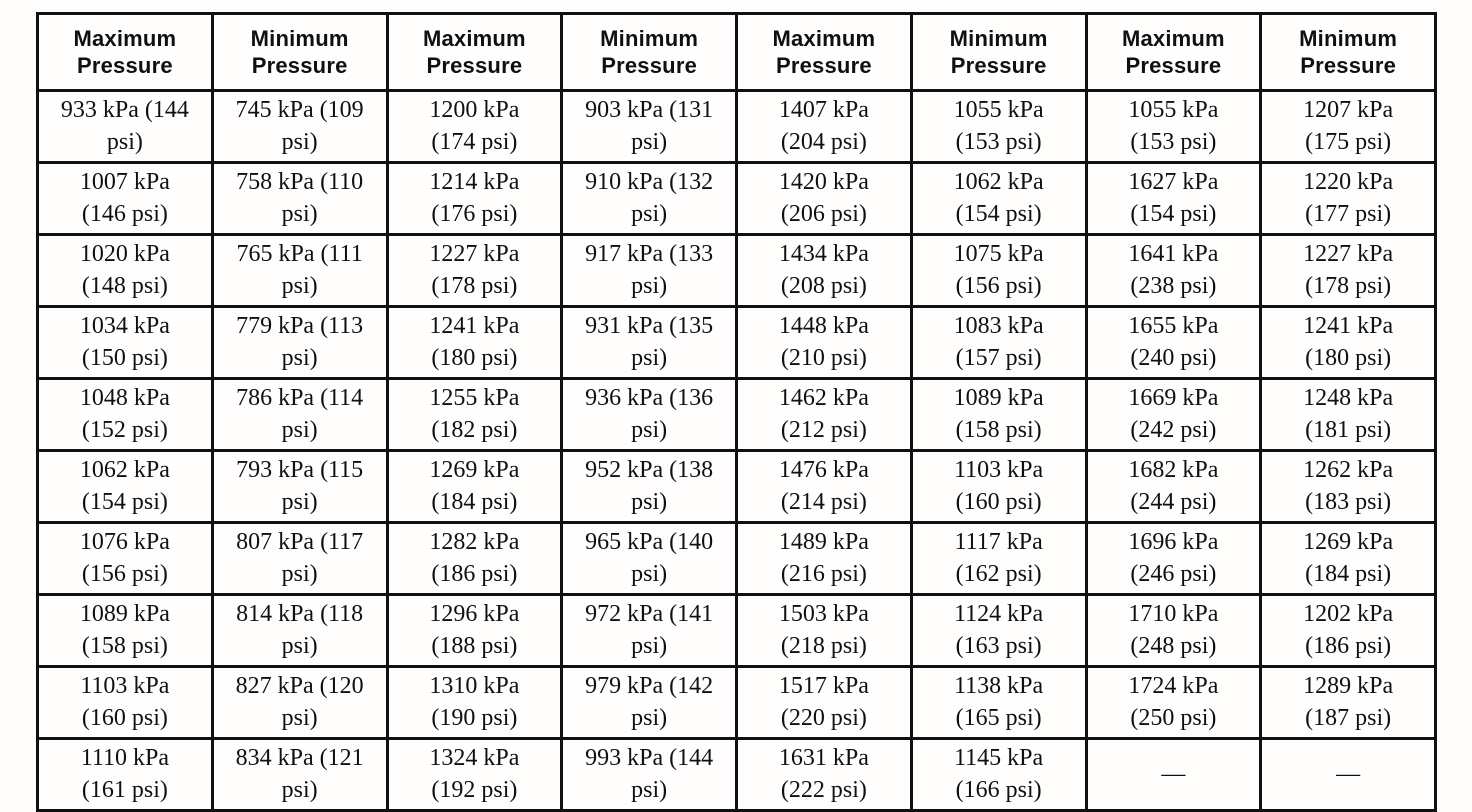  Describe the element at coordinates (649, 198) in the screenshot. I see `pressure-cell: 910 kPa (132 psi)` at that location.